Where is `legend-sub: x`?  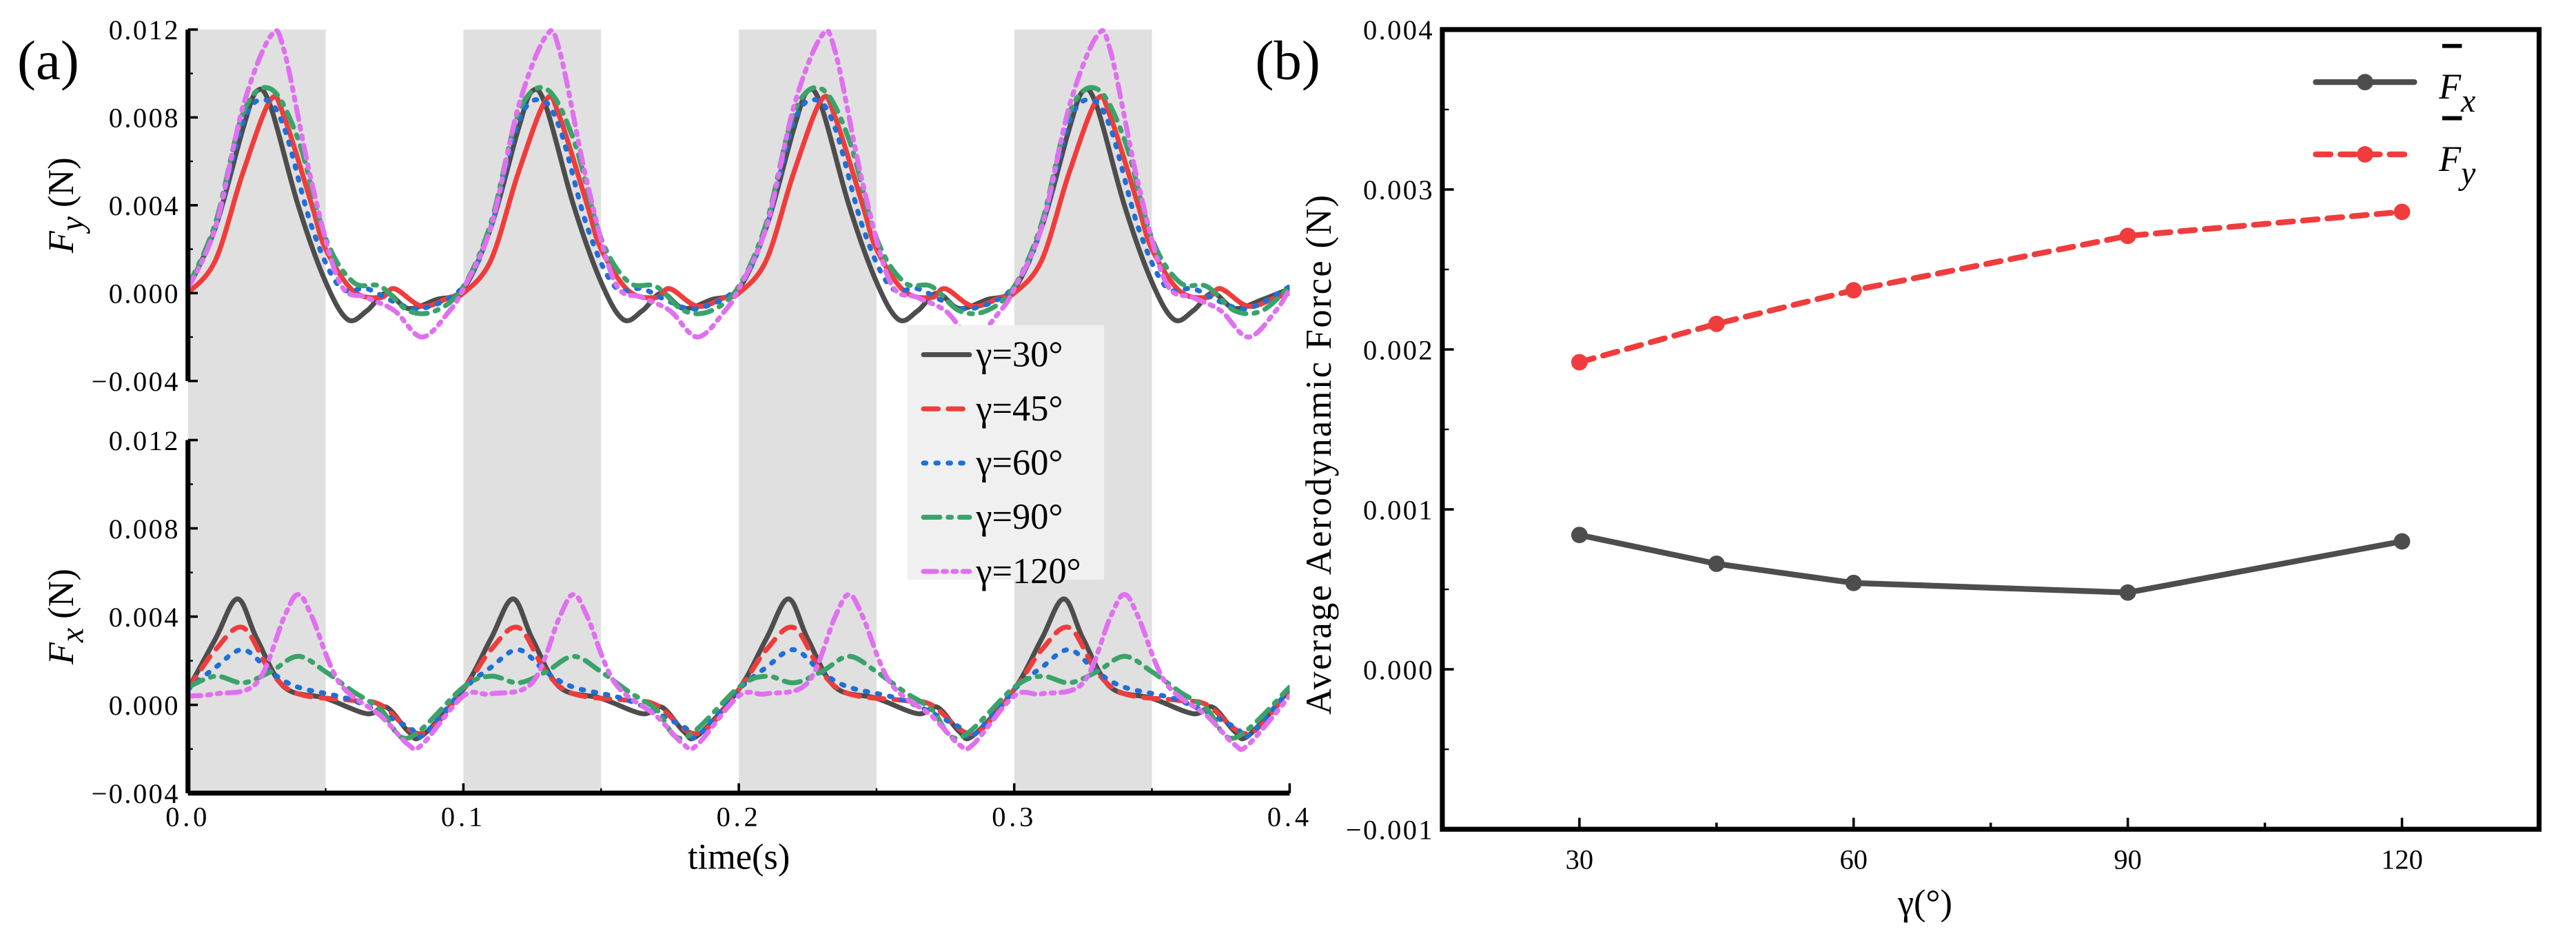 legend-sub: x is located at coordinates (2467, 101).